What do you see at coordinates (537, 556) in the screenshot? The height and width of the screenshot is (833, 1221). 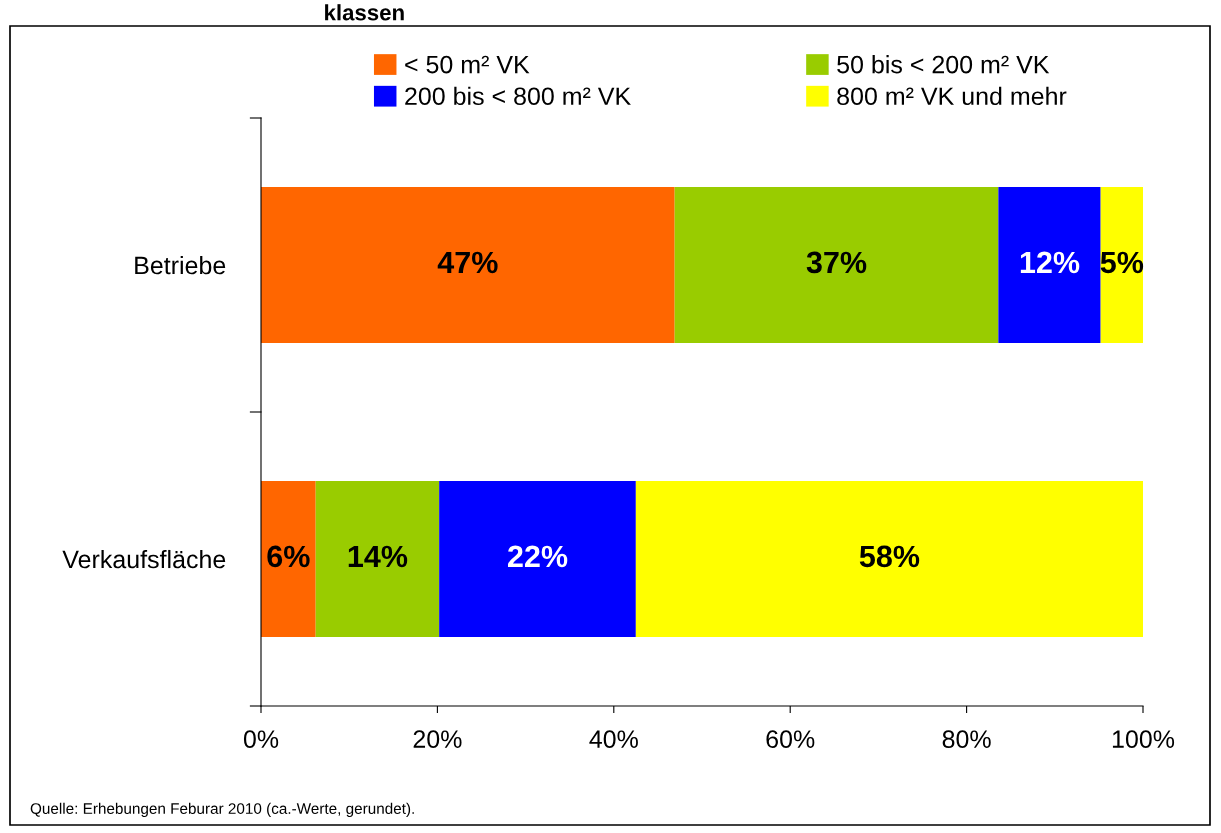 I see `data-label: 22%` at bounding box center [537, 556].